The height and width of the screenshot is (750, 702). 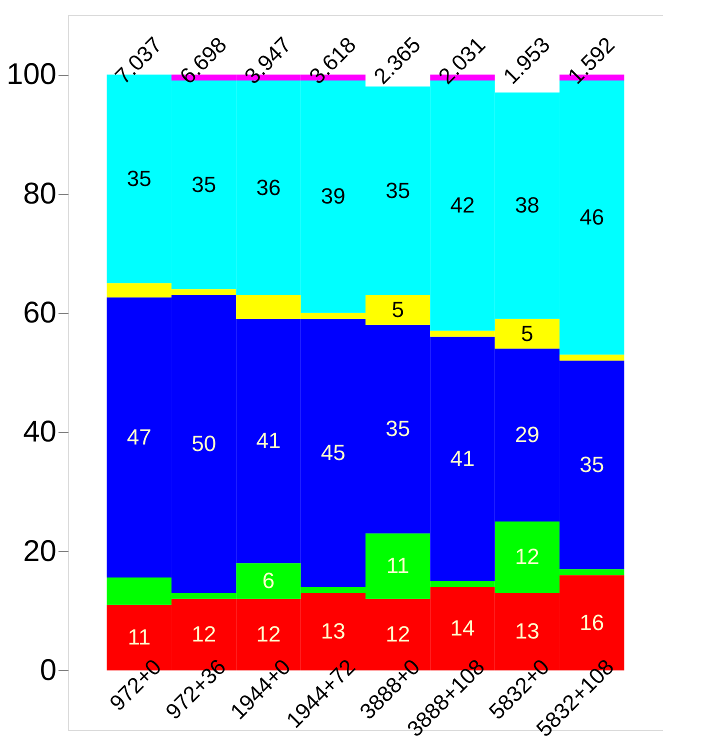 I want to click on y-tick-label: 100, so click(x=31, y=75).